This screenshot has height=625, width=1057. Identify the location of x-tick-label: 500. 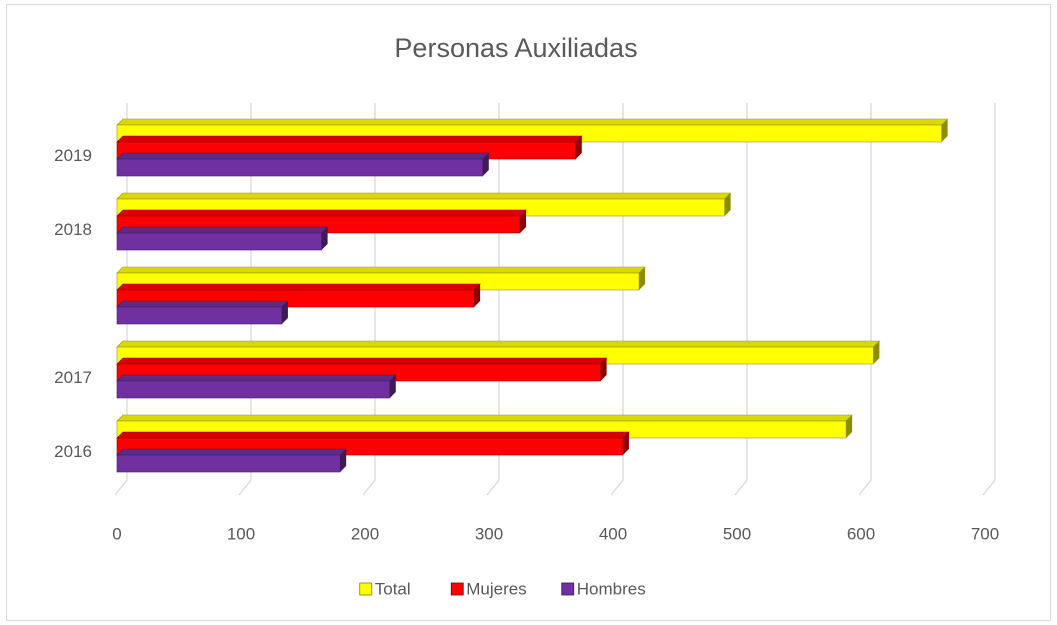
(737, 533).